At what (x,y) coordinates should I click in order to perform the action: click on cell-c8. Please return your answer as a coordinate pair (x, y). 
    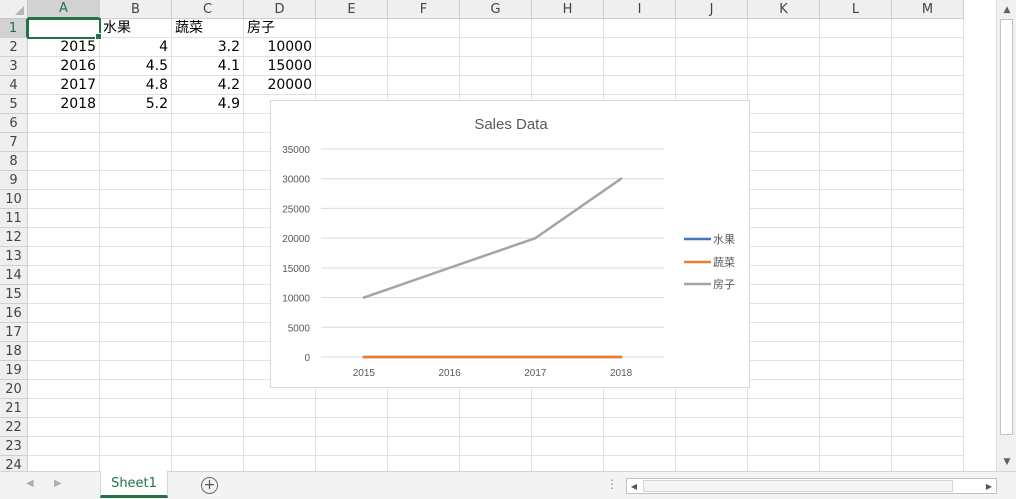
    Looking at the image, I should click on (208, 161).